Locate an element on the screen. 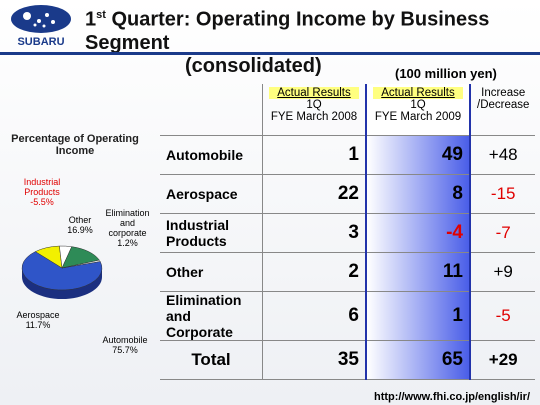 This screenshot has width=540, height=405. logo: SUBARU is located at coordinates (41, 26).